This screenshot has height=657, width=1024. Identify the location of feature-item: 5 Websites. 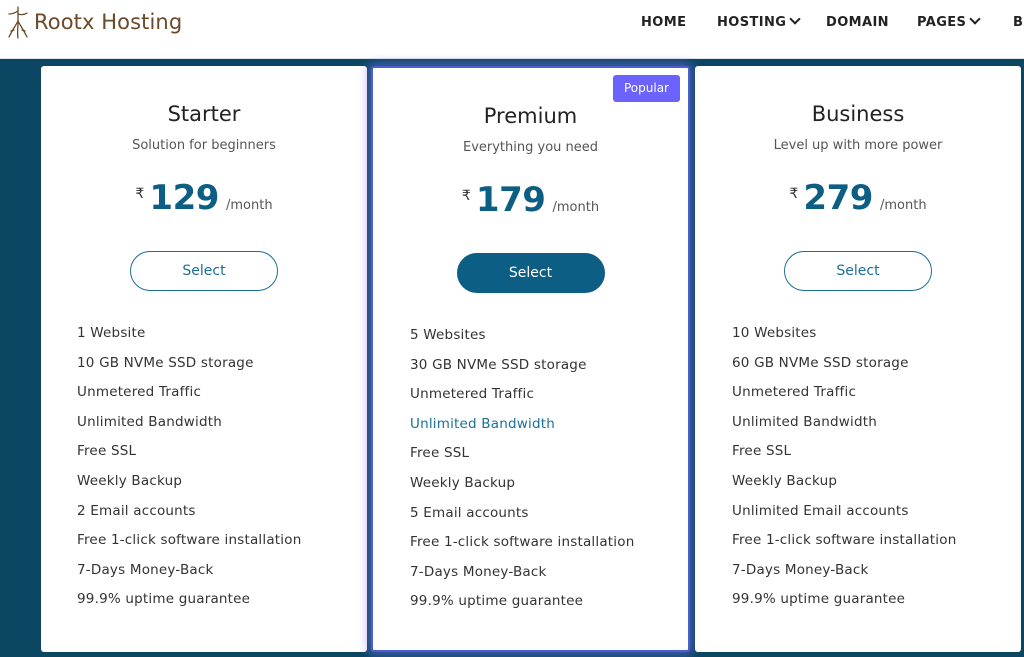
(448, 335).